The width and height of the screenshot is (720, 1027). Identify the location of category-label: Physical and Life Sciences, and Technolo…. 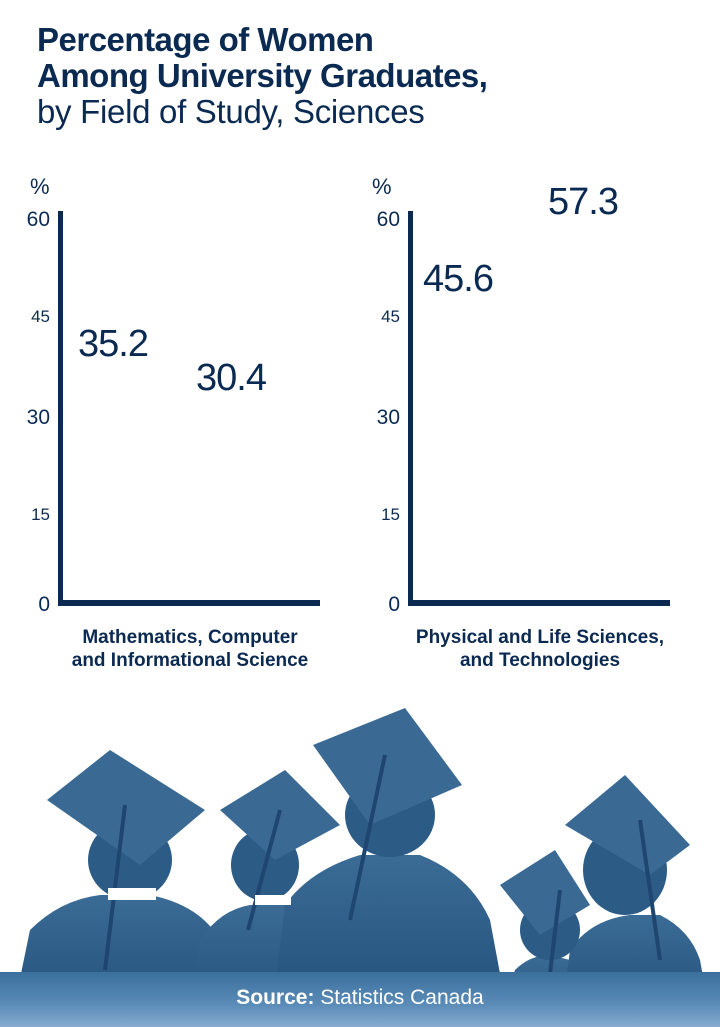
(540, 649).